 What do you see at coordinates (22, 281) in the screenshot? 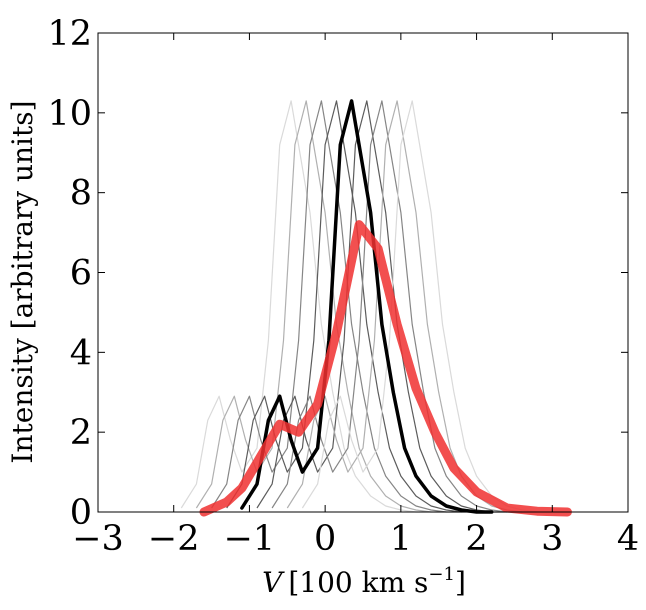
I see `y-axis-label: Intensity [arbitrary units]` at bounding box center [22, 281].